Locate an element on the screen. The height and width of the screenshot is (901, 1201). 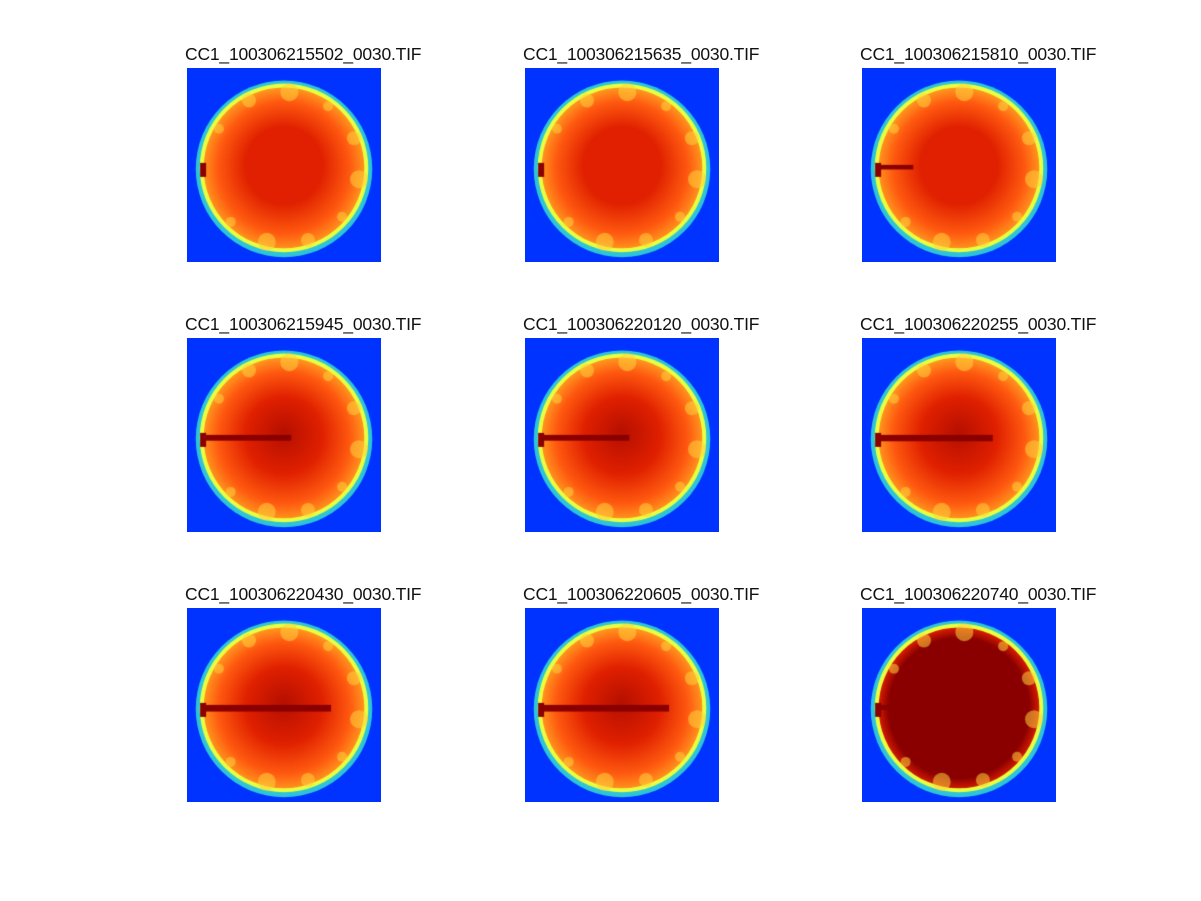
image-panel: CC1_100306220430_0030.TIF is located at coordinates (321, 695).